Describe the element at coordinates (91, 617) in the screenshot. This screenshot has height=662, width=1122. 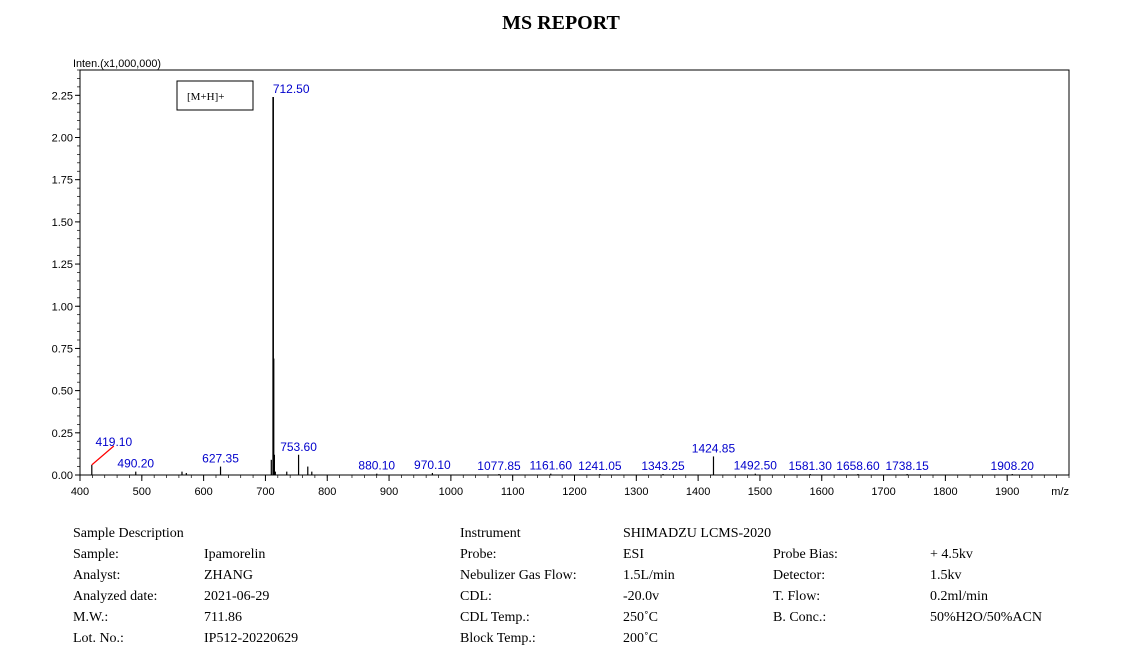
I see `info-label: M.W.:` at that location.